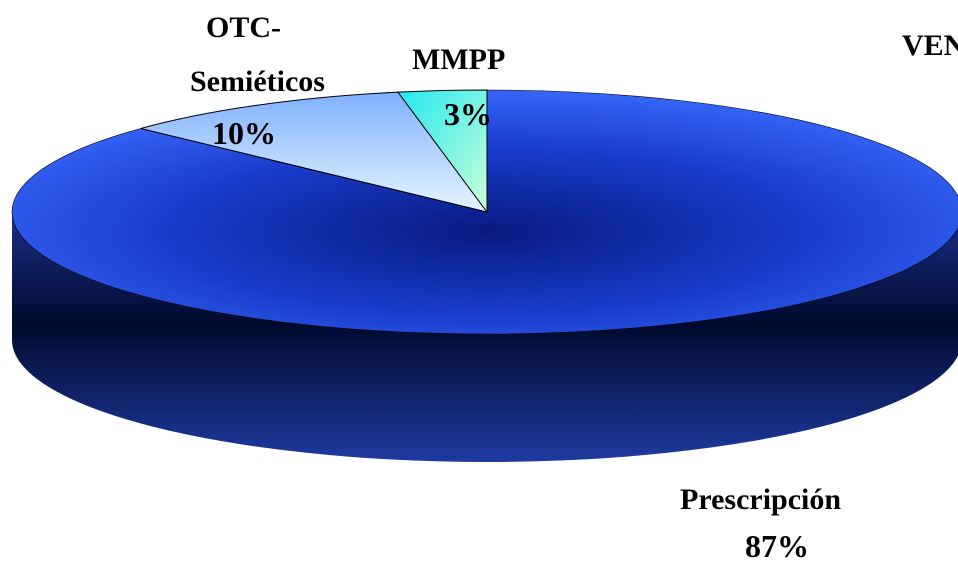  What do you see at coordinates (257, 81) in the screenshot?
I see `slice-label-otc-line2: Semiéticos` at bounding box center [257, 81].